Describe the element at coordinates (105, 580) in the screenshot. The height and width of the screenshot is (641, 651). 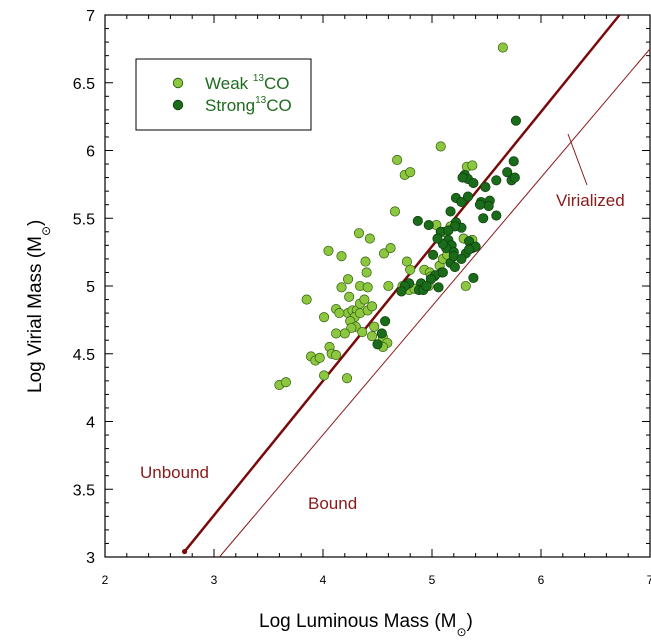
I see `x-tick-label: 2` at that location.